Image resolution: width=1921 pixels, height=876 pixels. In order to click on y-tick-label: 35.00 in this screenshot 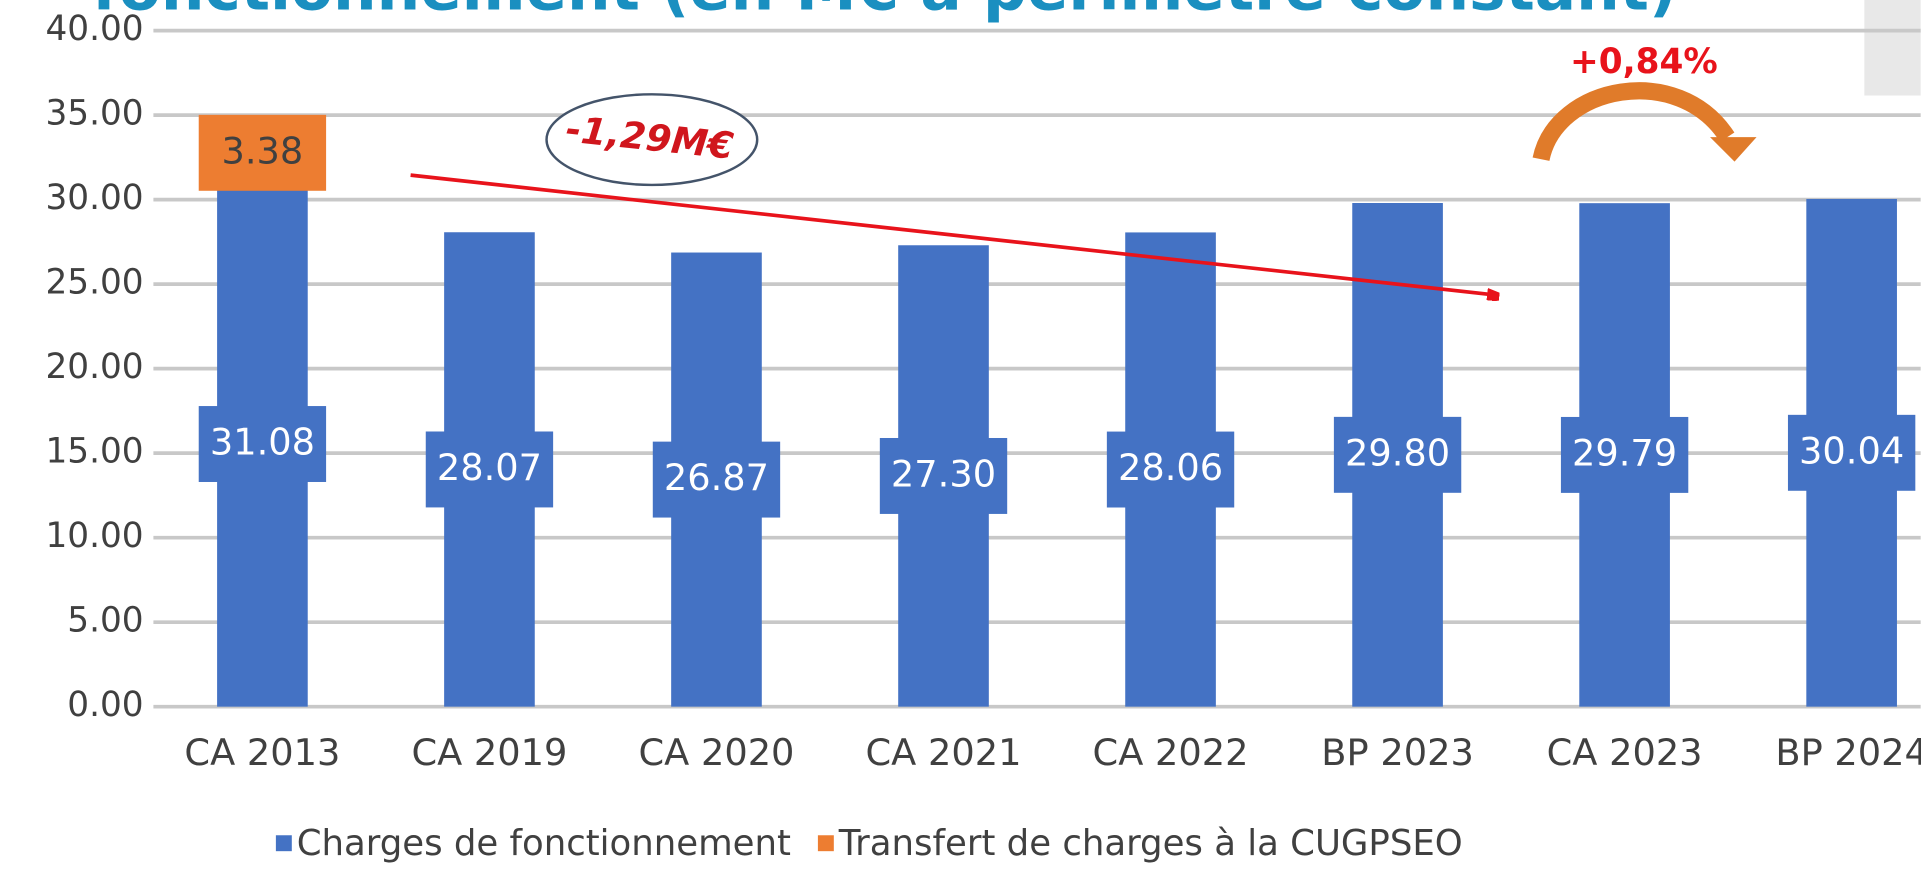, I will do `click(94, 114)`.